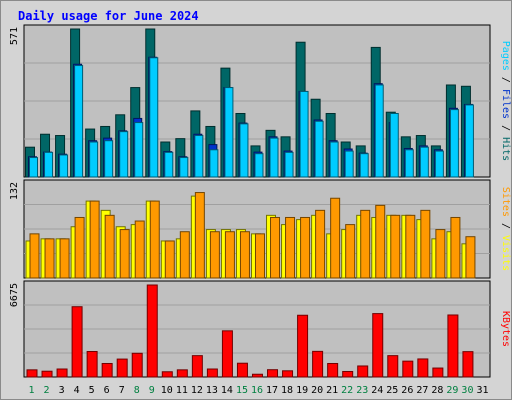 This screenshot has height=400, width=512. Describe the element at coordinates (122, 390) in the screenshot. I see `x-tick-label-7: 7` at that location.